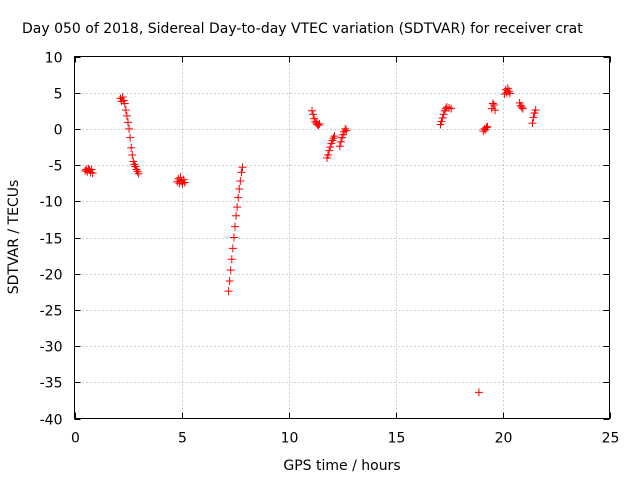  What do you see at coordinates (51, 312) in the screenshot?
I see `y-tick-label: -25` at bounding box center [51, 312].